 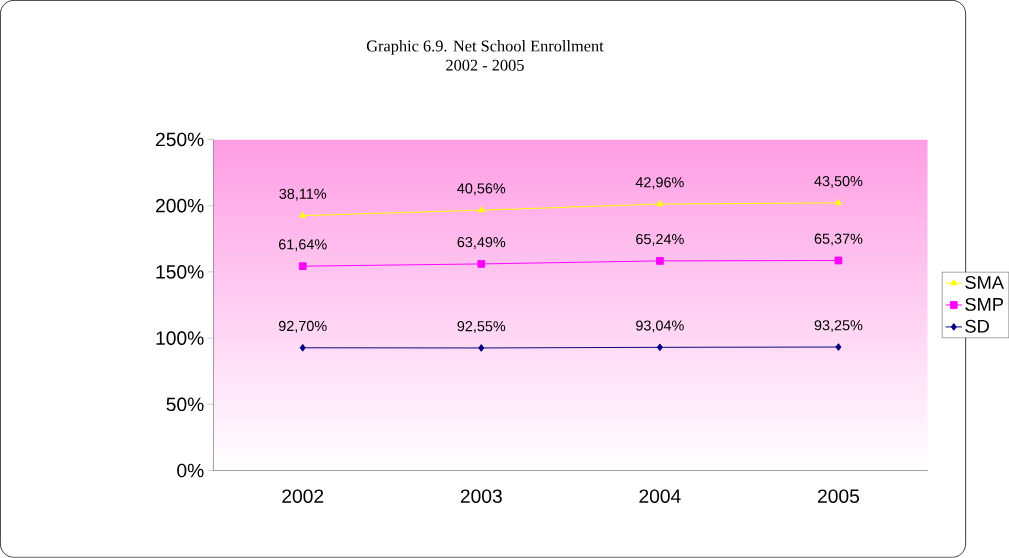 What do you see at coordinates (984, 304) in the screenshot?
I see `legend-label: SMP` at bounding box center [984, 304].